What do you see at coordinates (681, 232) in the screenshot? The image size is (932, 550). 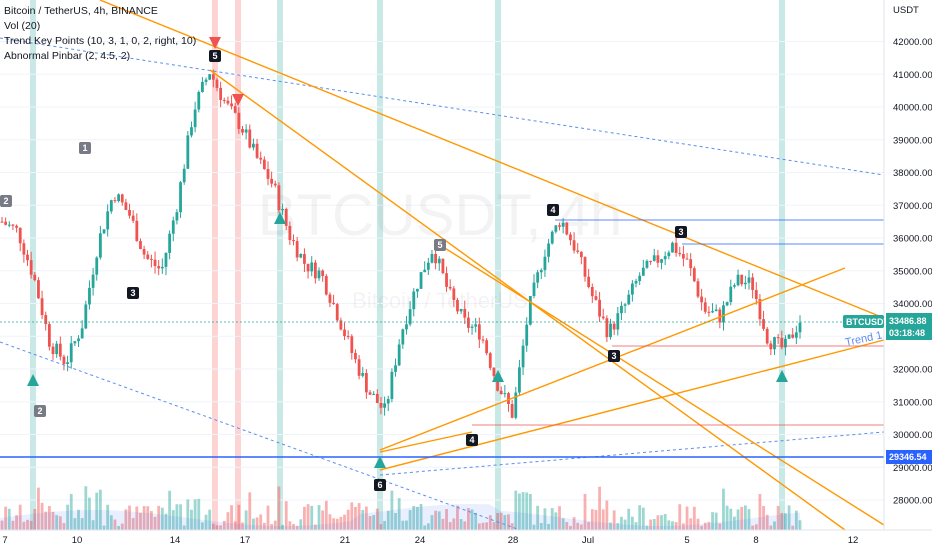 I see `marker-3-c-bg` at bounding box center [681, 232].